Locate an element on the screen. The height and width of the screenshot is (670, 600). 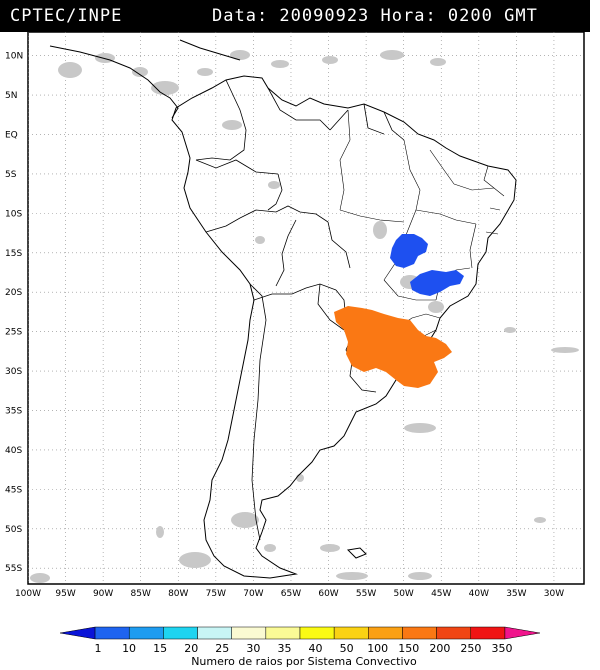
lightning-clusters is located at coordinates (399, 311).